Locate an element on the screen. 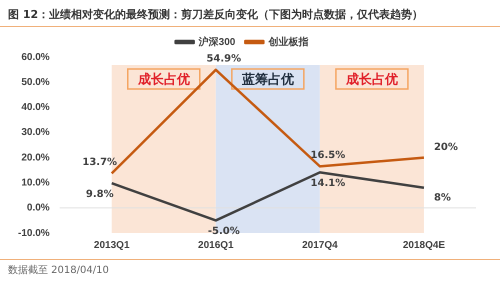  y-tick-label: 10.0% is located at coordinates (35, 182).